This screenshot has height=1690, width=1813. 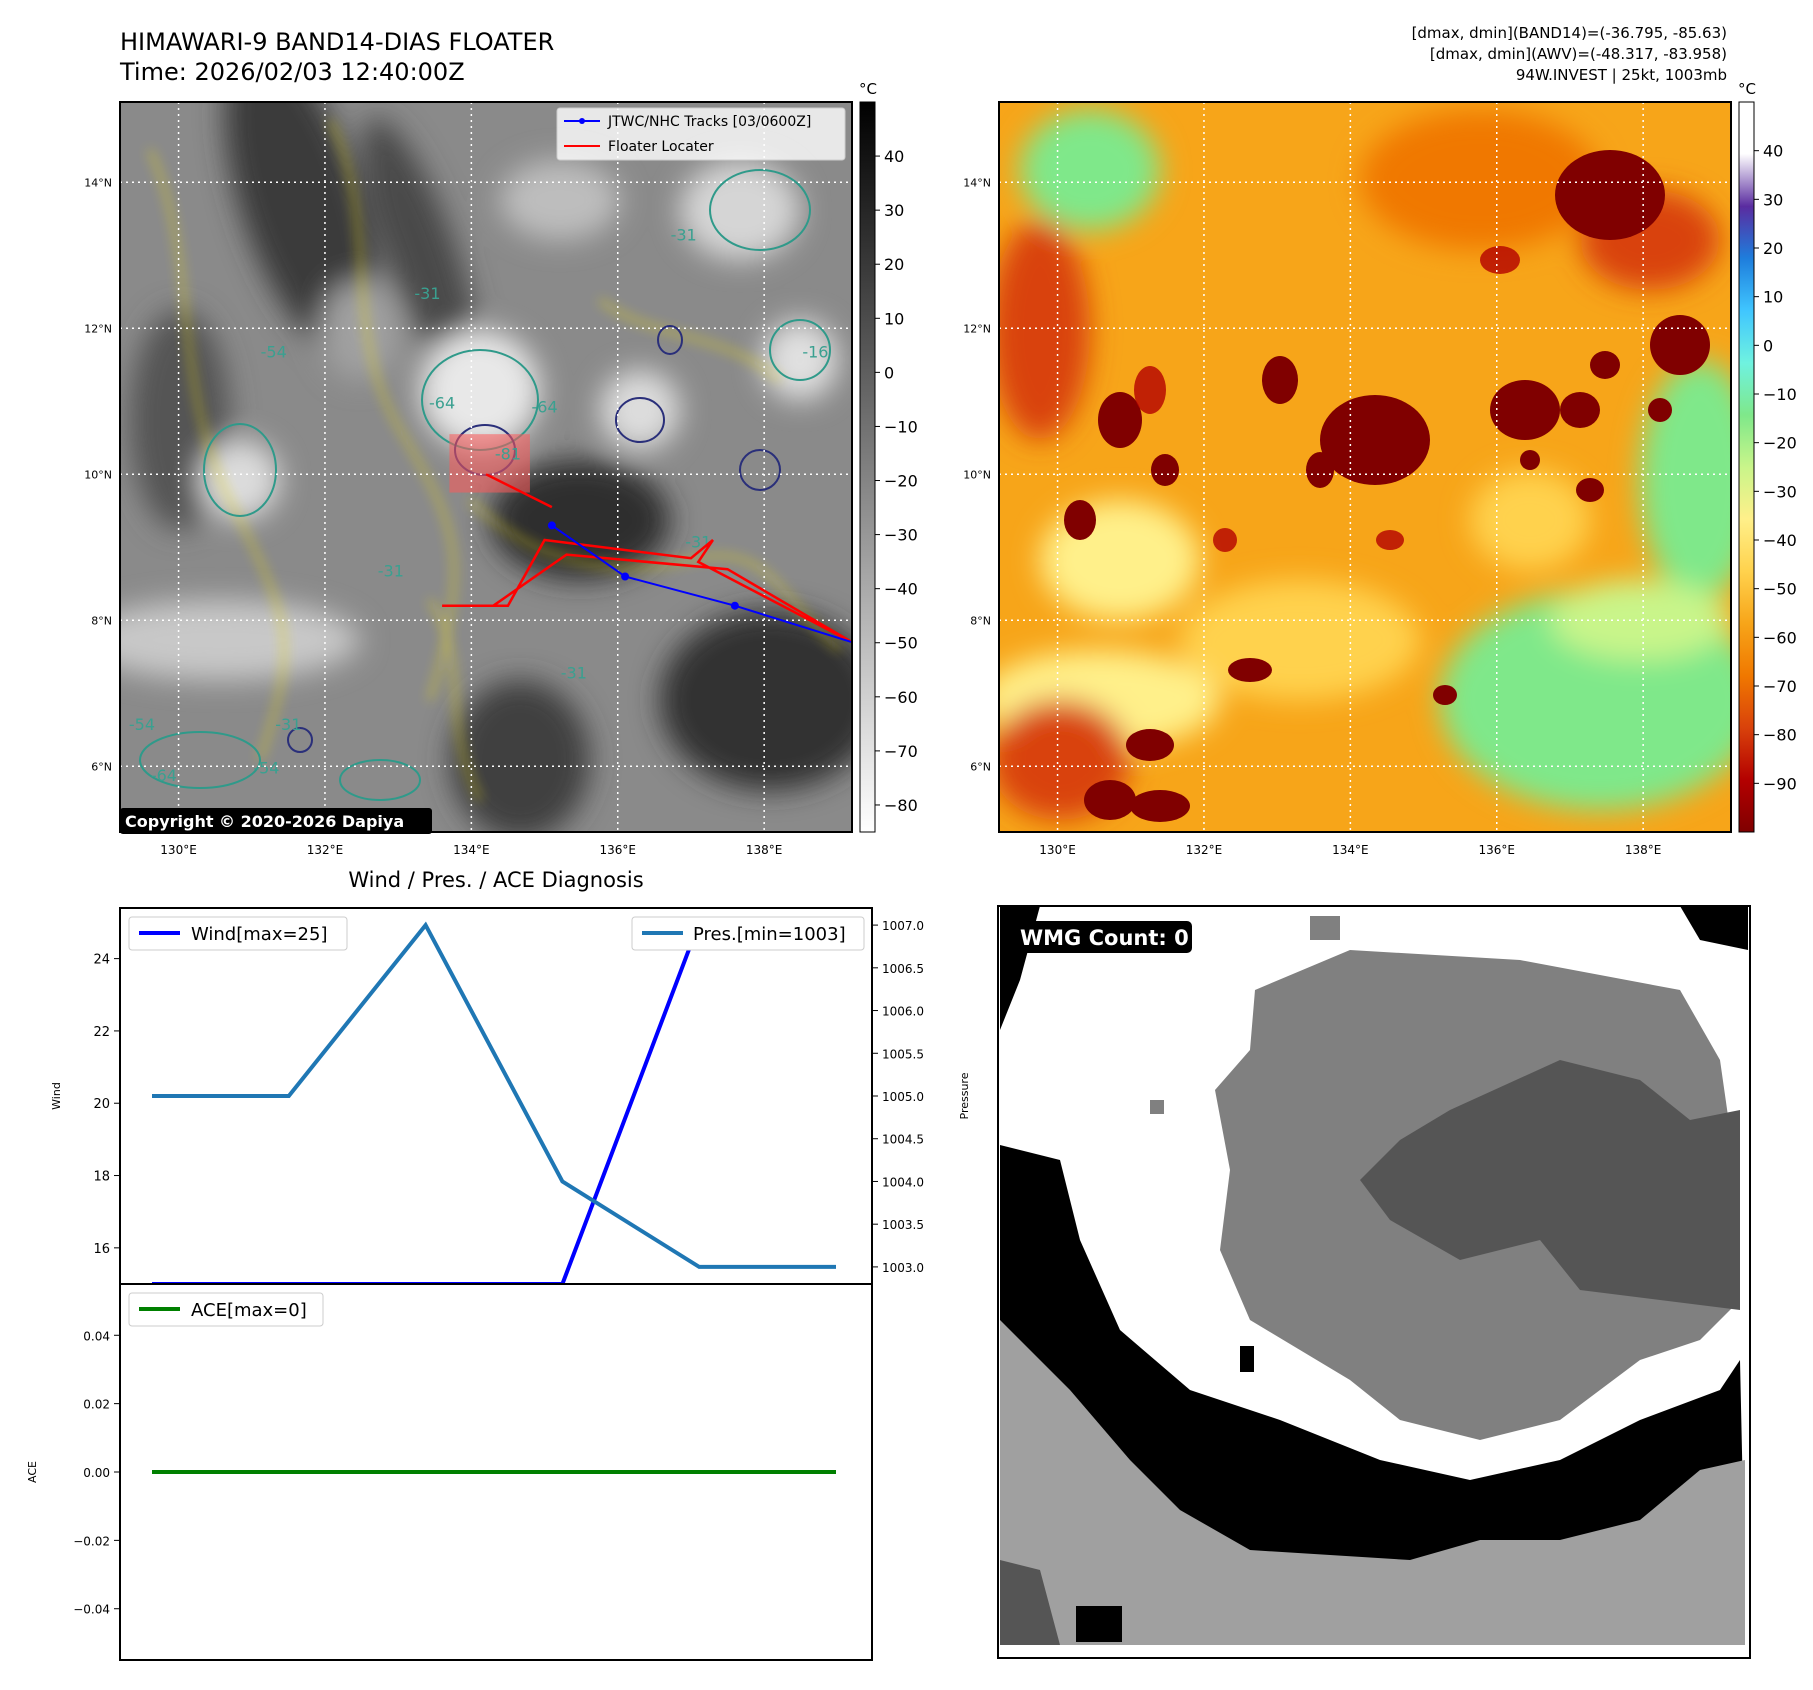 What do you see at coordinates (1780, 686) in the screenshot?
I see `colorbar-tick-label: −70` at bounding box center [1780, 686].